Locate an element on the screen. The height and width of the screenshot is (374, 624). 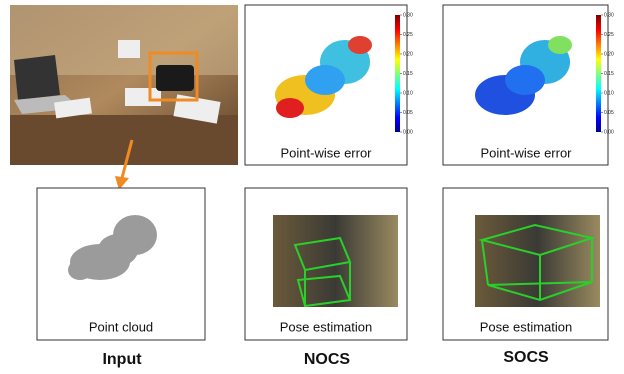
column-label: Input is located at coordinates (122, 359).